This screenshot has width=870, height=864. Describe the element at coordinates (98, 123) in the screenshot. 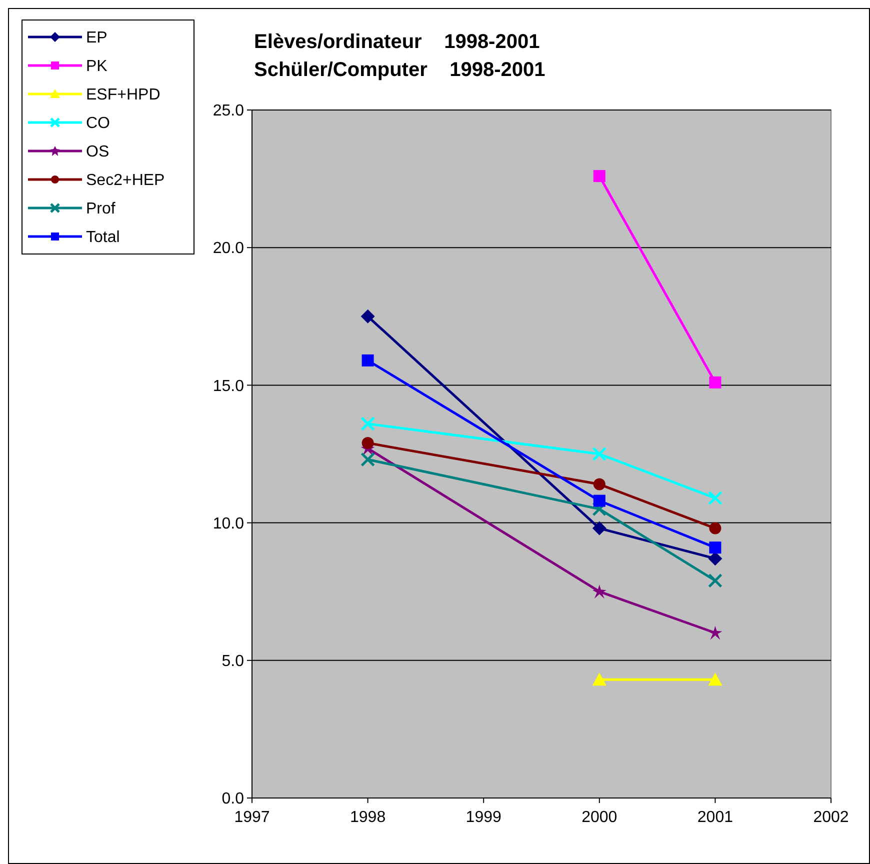

I see `legend-label: CO` at that location.